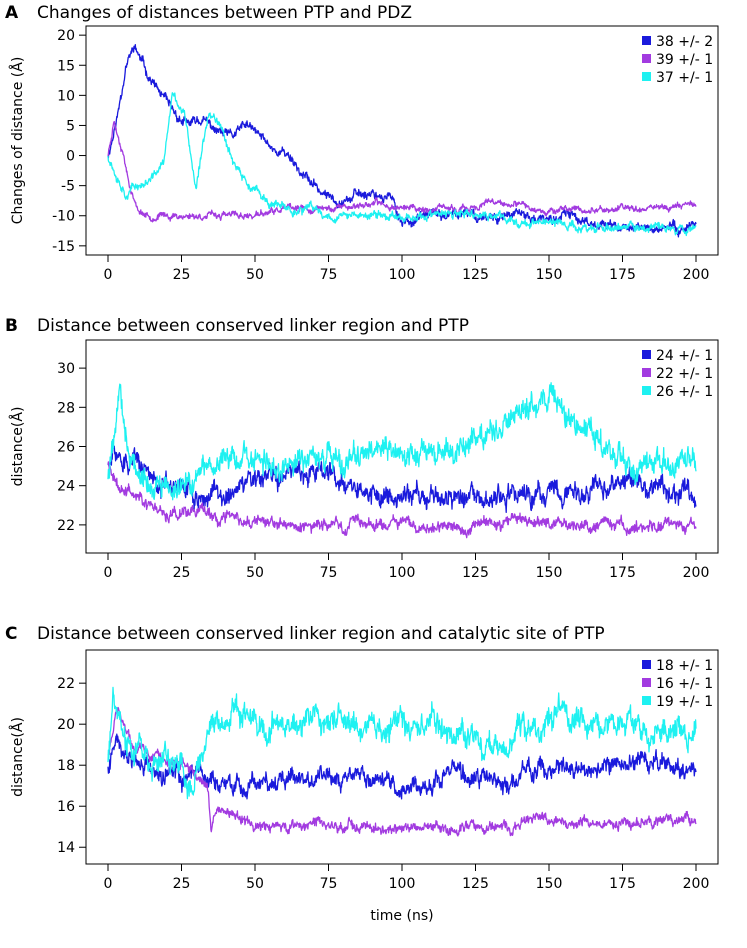 The width and height of the screenshot is (747, 948). I want to click on legend: 18 +/- 1 16 +/- 1 19 +/- 1, so click(677, 684).